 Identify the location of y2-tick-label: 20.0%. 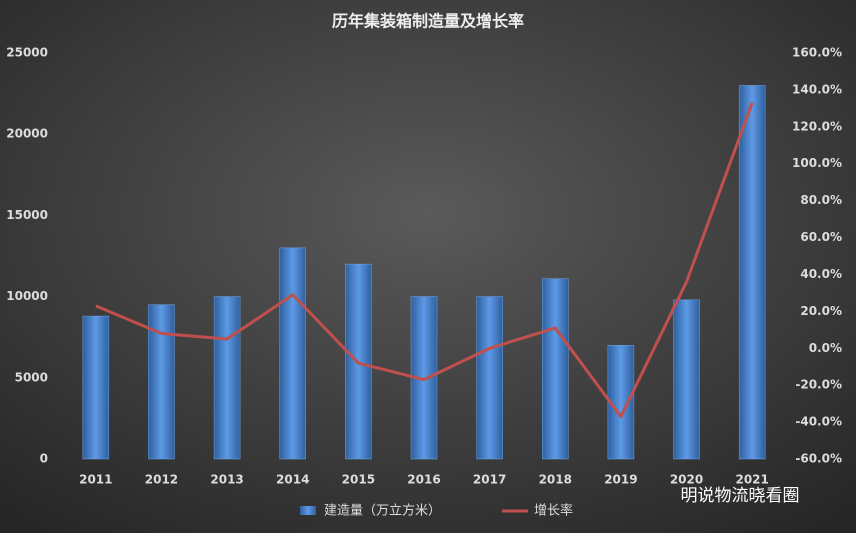
(821, 311).